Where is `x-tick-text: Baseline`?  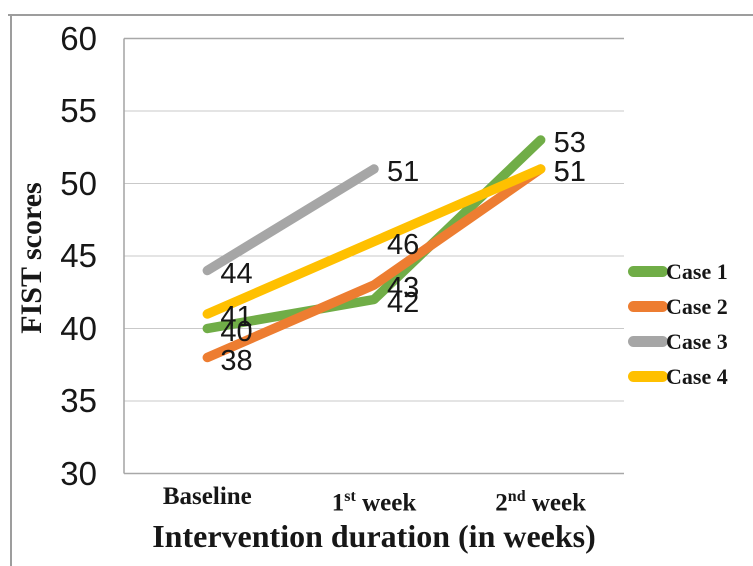 x-tick-text: Baseline is located at coordinates (207, 496).